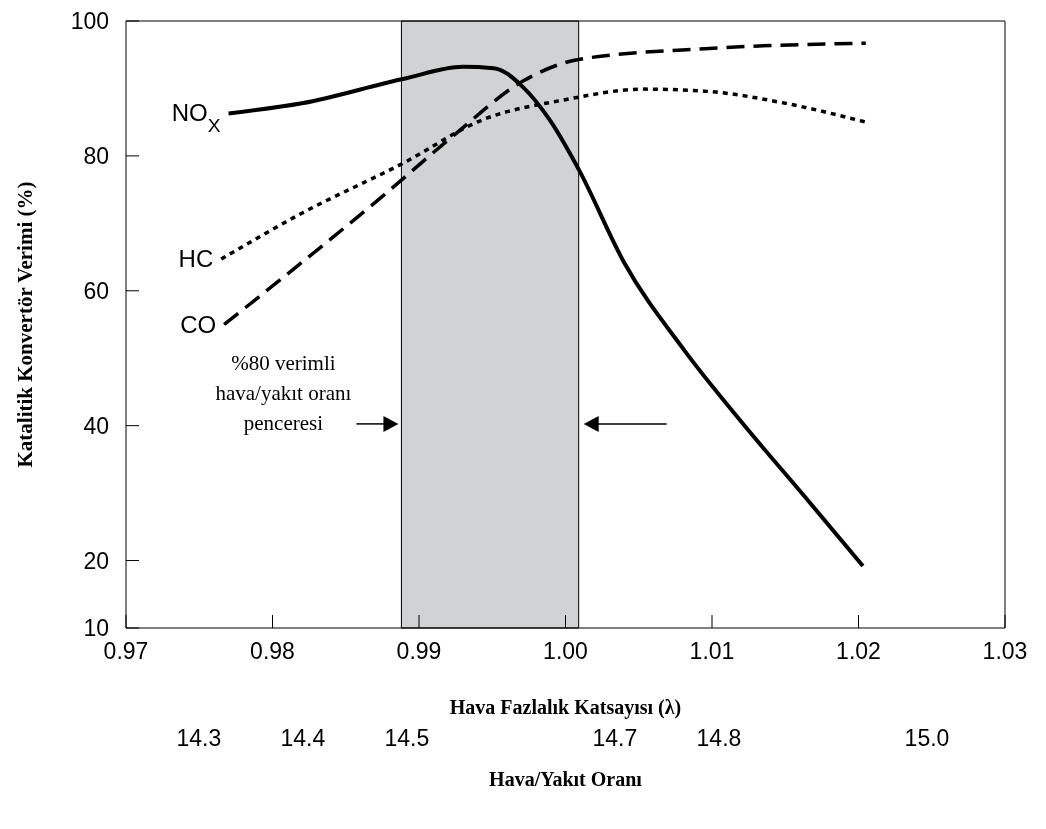  Describe the element at coordinates (566, 779) in the screenshot. I see `x2-axis-title: Hava/Yakıt Oranı` at that location.